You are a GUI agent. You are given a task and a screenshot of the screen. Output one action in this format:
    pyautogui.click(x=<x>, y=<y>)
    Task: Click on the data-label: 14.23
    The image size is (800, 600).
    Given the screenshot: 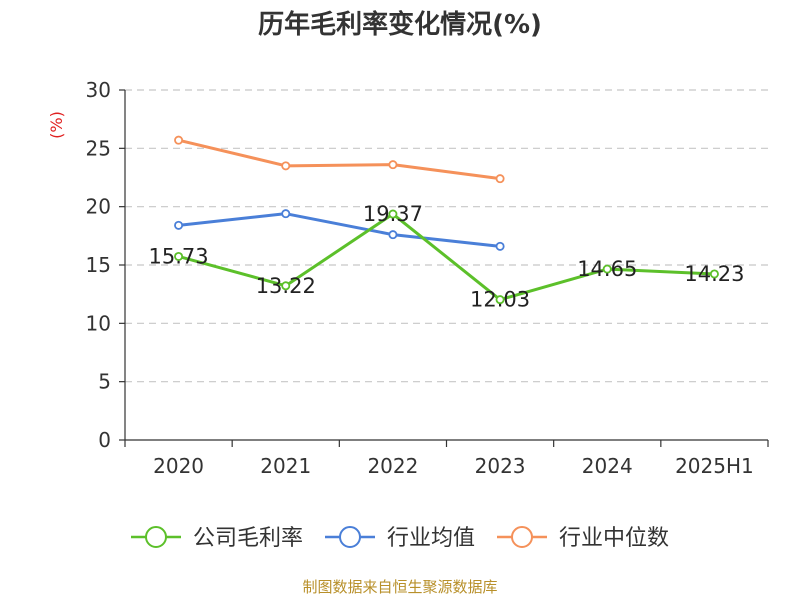 What is the action you would take?
    pyautogui.click(x=714, y=274)
    